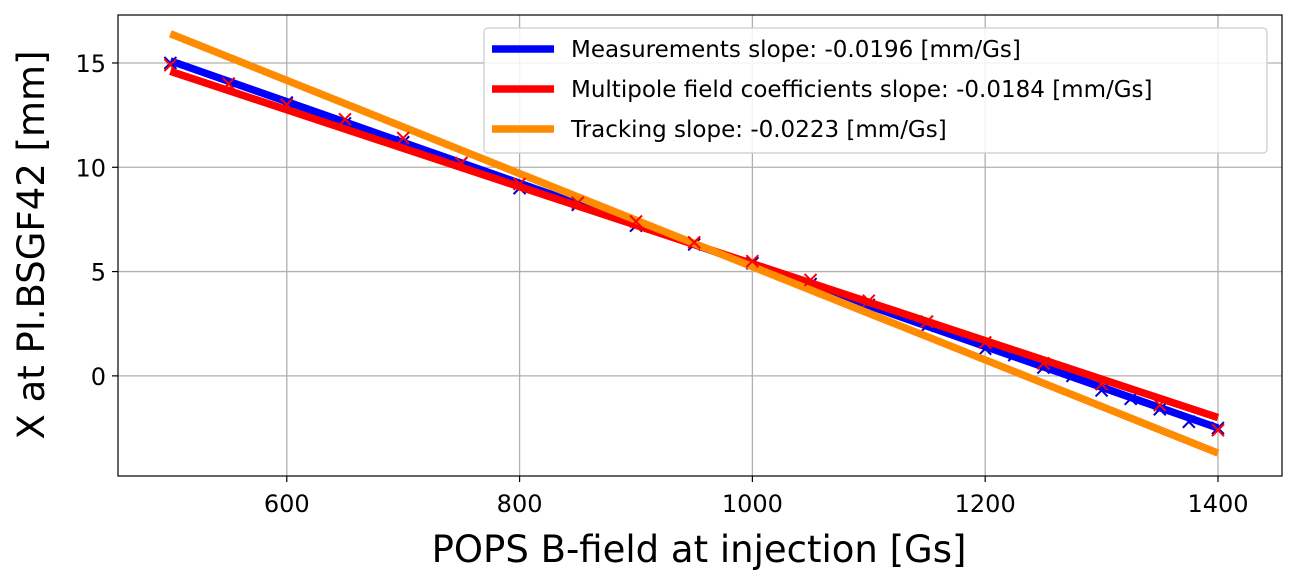 The image size is (1295, 585). Describe the element at coordinates (758, 130) in the screenshot. I see `legend-entry-label: Tracking slope: -0.0223 [mm/Gs]` at that location.